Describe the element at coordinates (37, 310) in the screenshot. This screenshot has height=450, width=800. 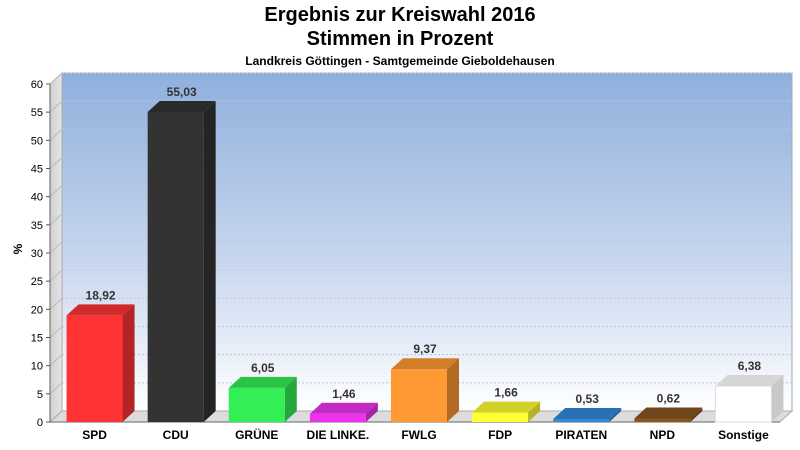
I see `y-tick-label: 20` at that location.